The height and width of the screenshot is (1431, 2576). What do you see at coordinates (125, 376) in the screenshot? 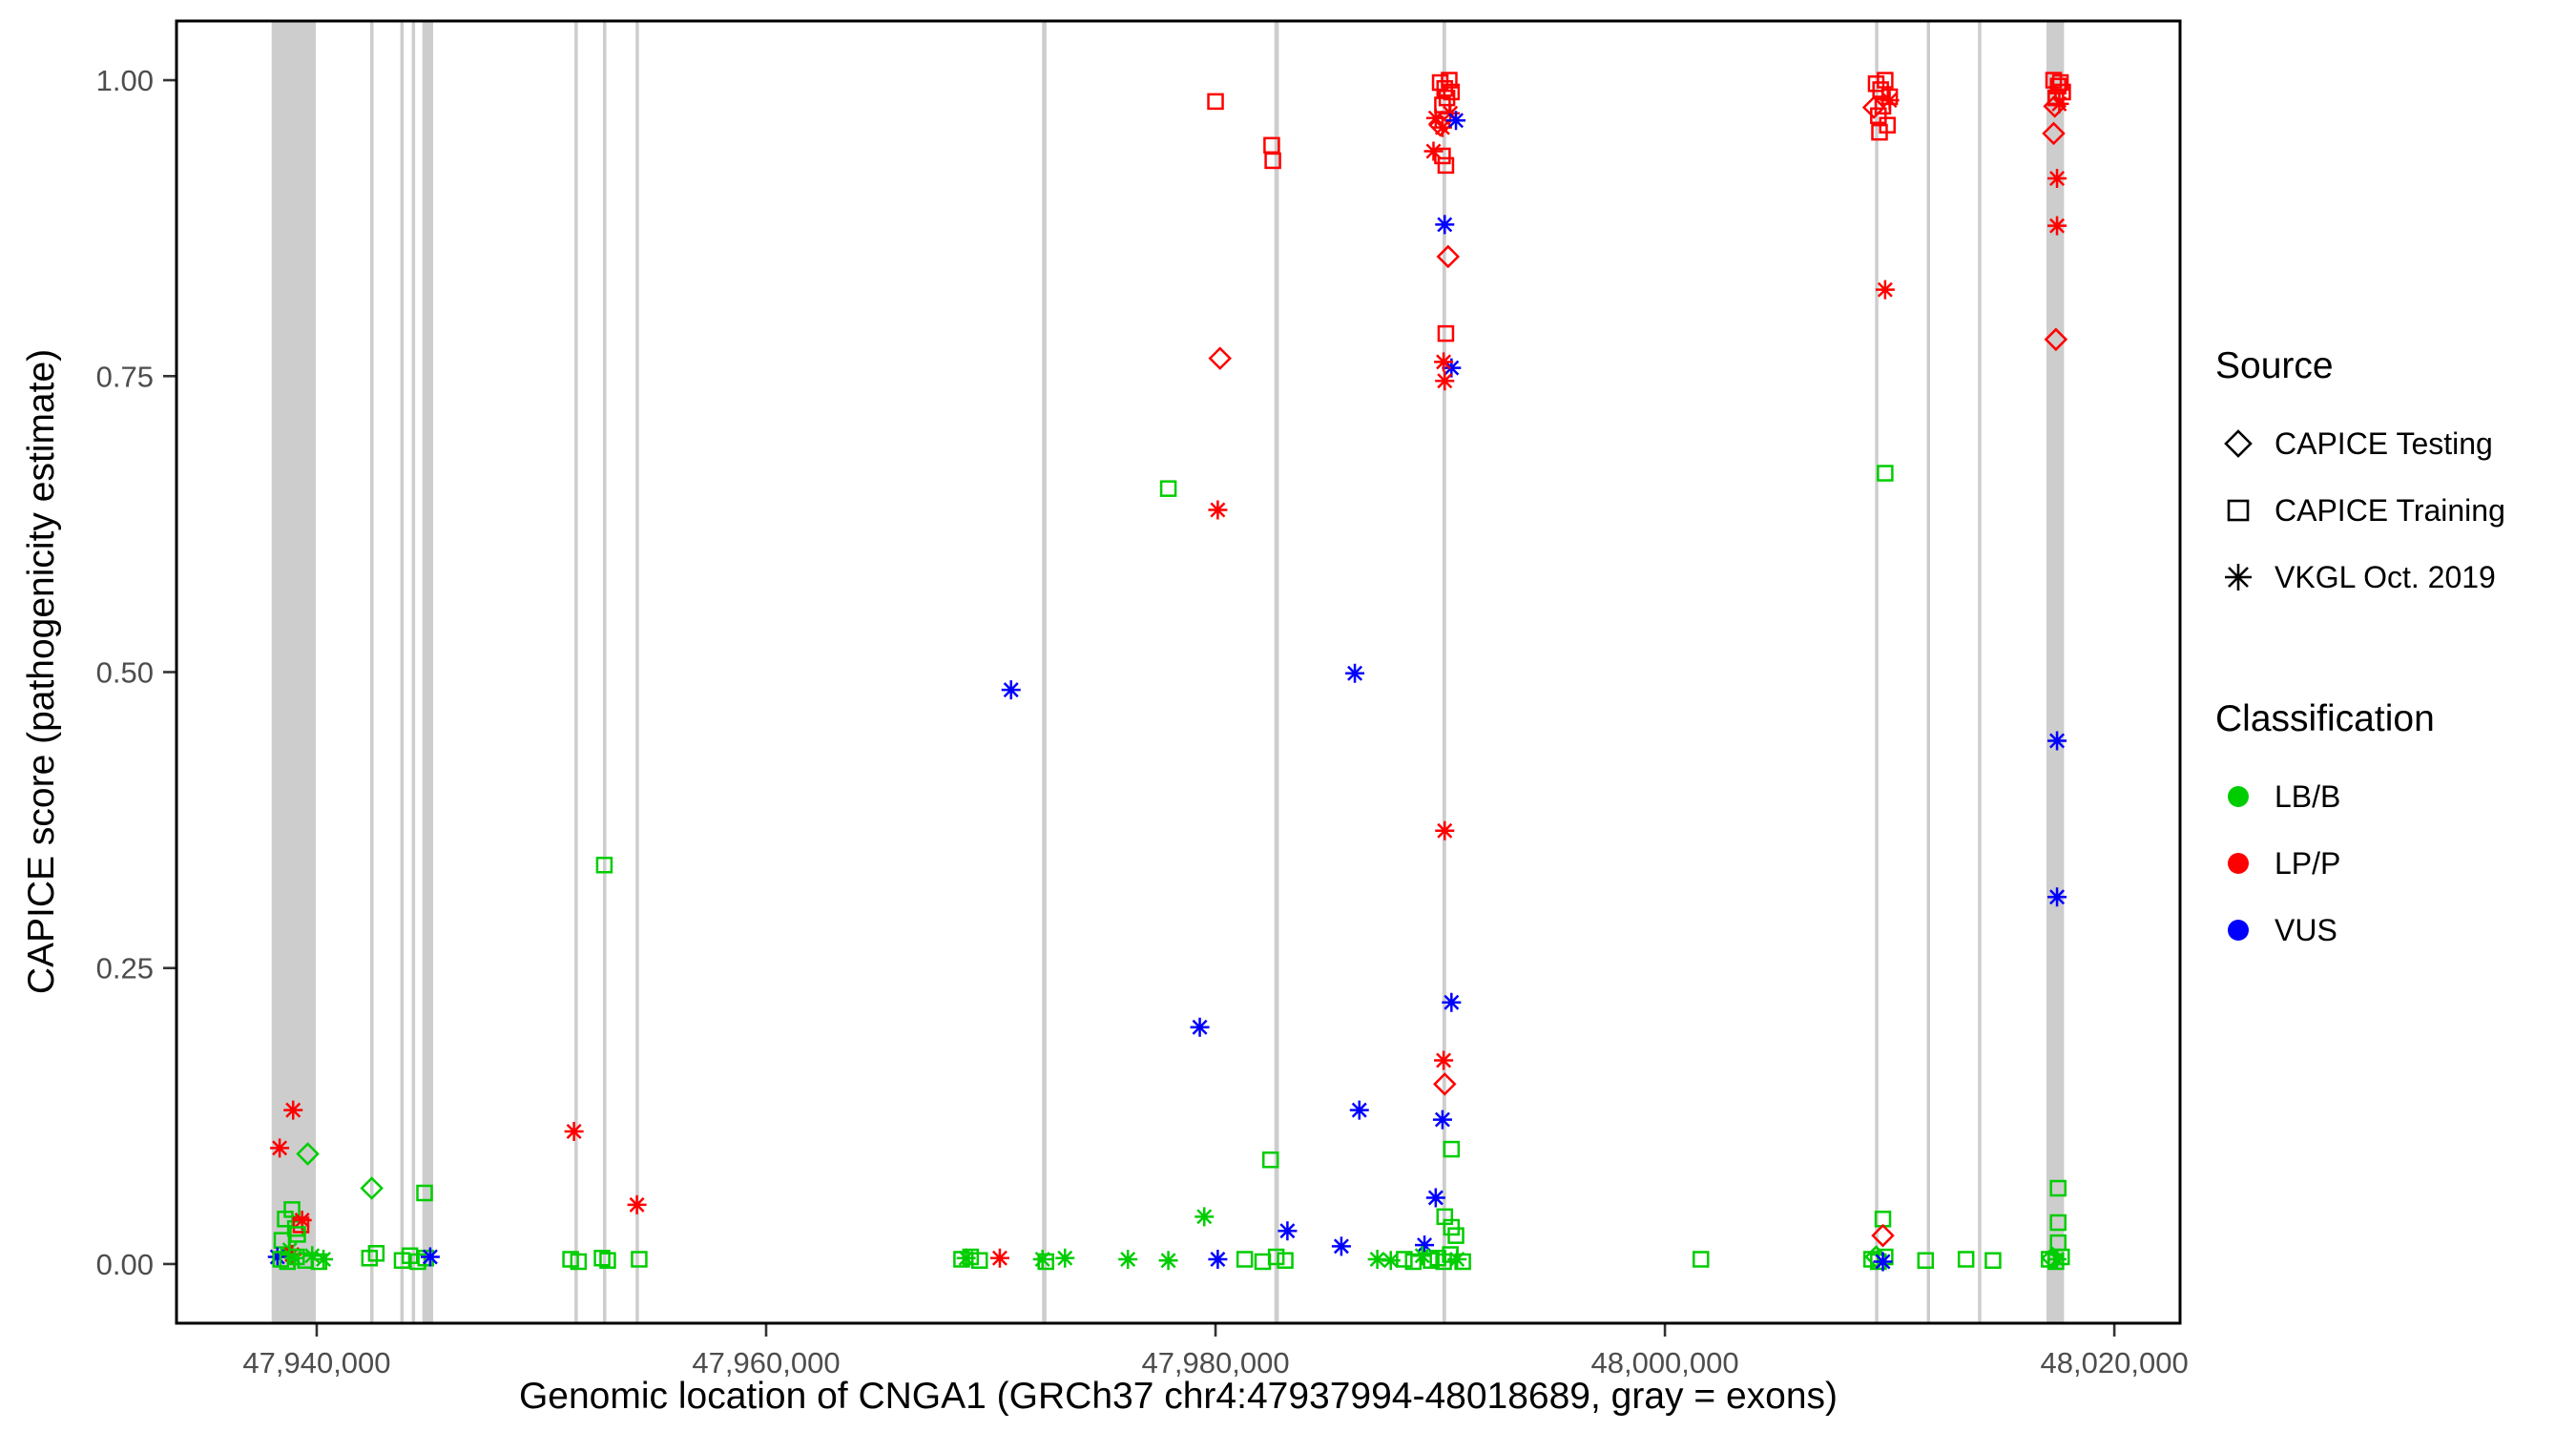
I see `y-tick-label: 0.75` at bounding box center [125, 376].